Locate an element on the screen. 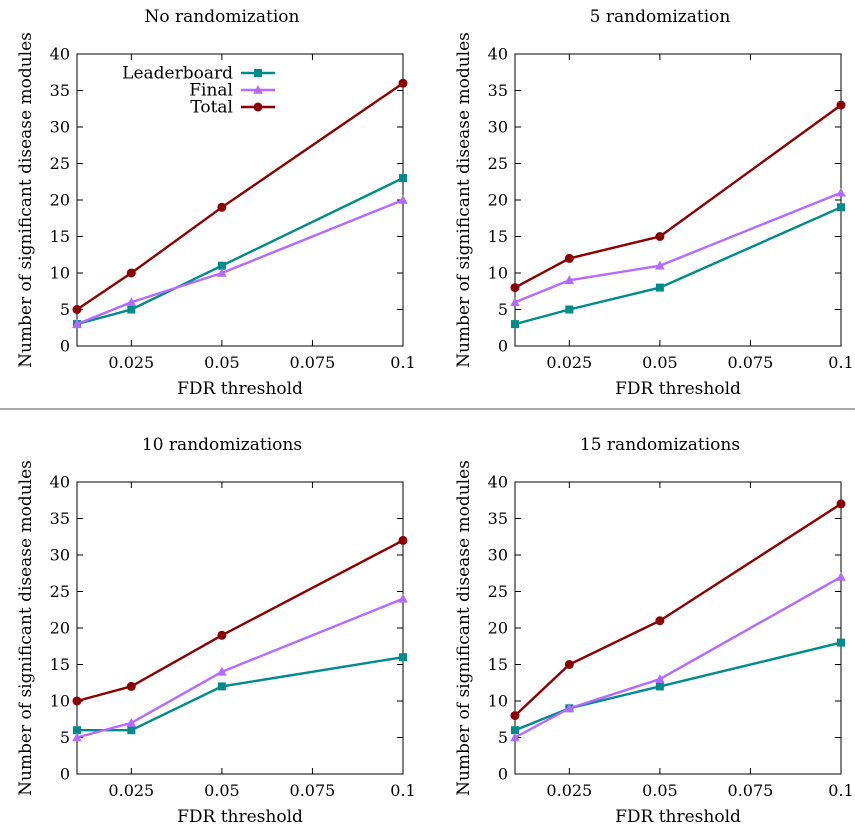 The image size is (855, 835). legend-marker-leaderboard is located at coordinates (258, 73).